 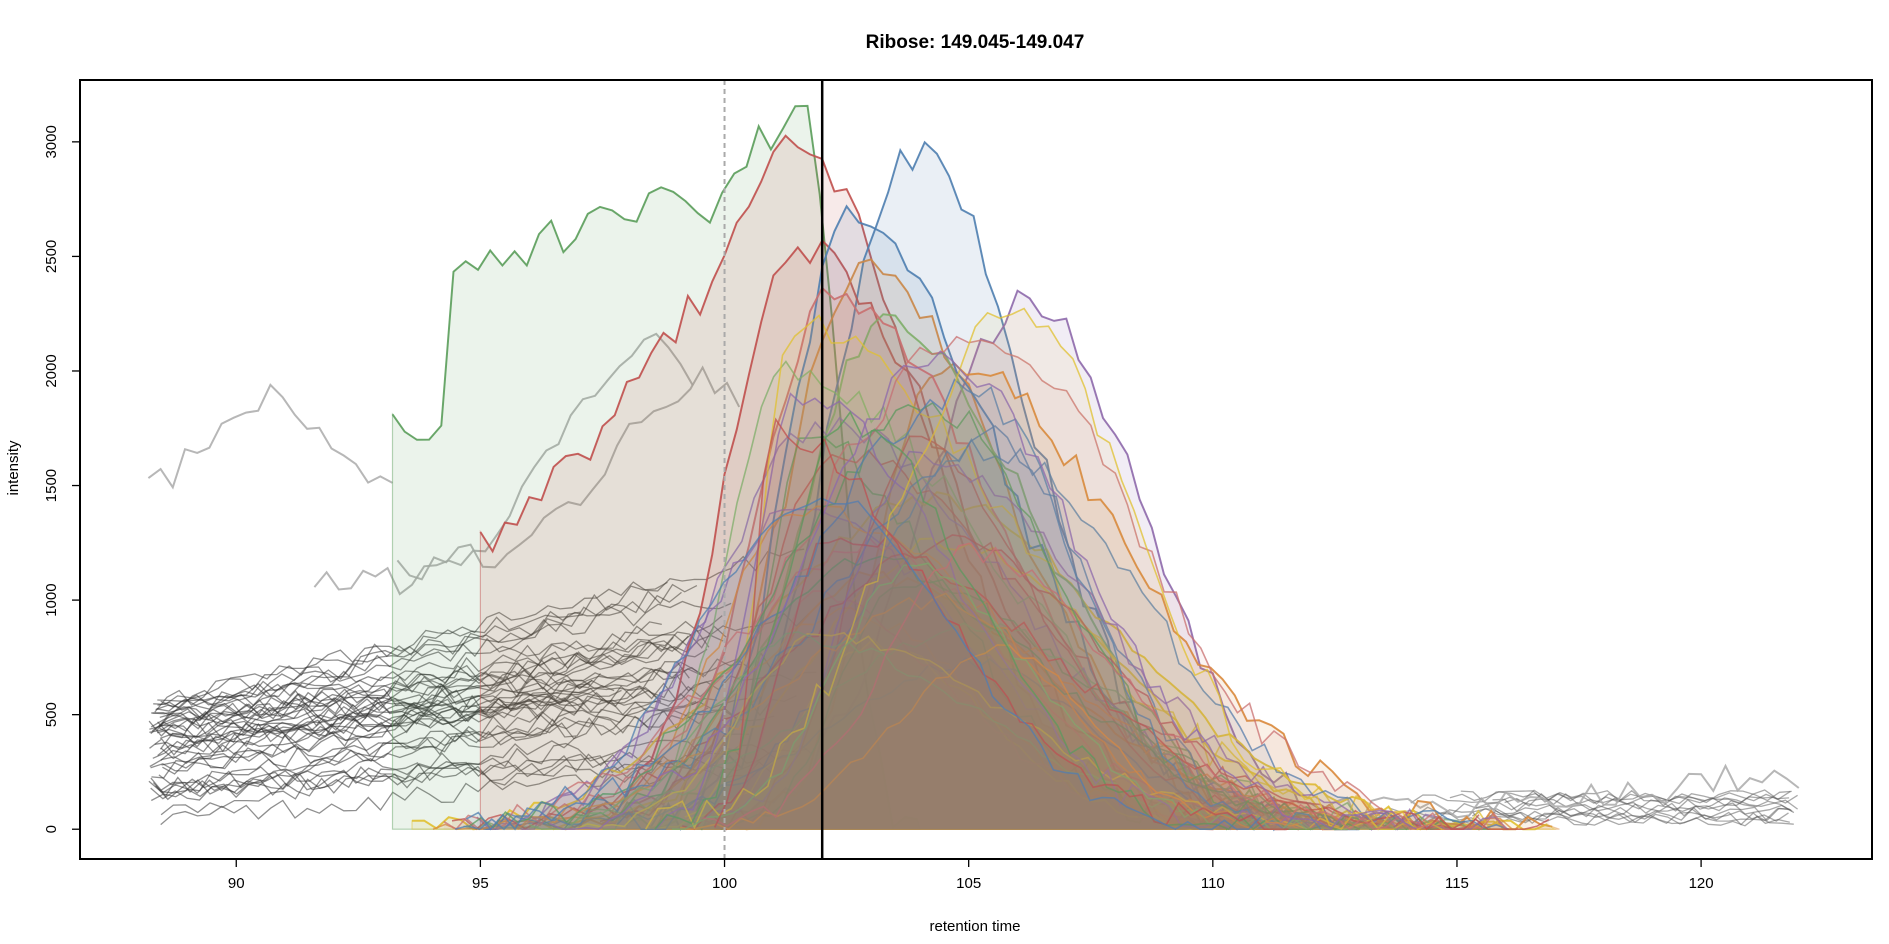 What do you see at coordinates (13, 468) in the screenshot?
I see `y-axis-label: intensity` at bounding box center [13, 468].